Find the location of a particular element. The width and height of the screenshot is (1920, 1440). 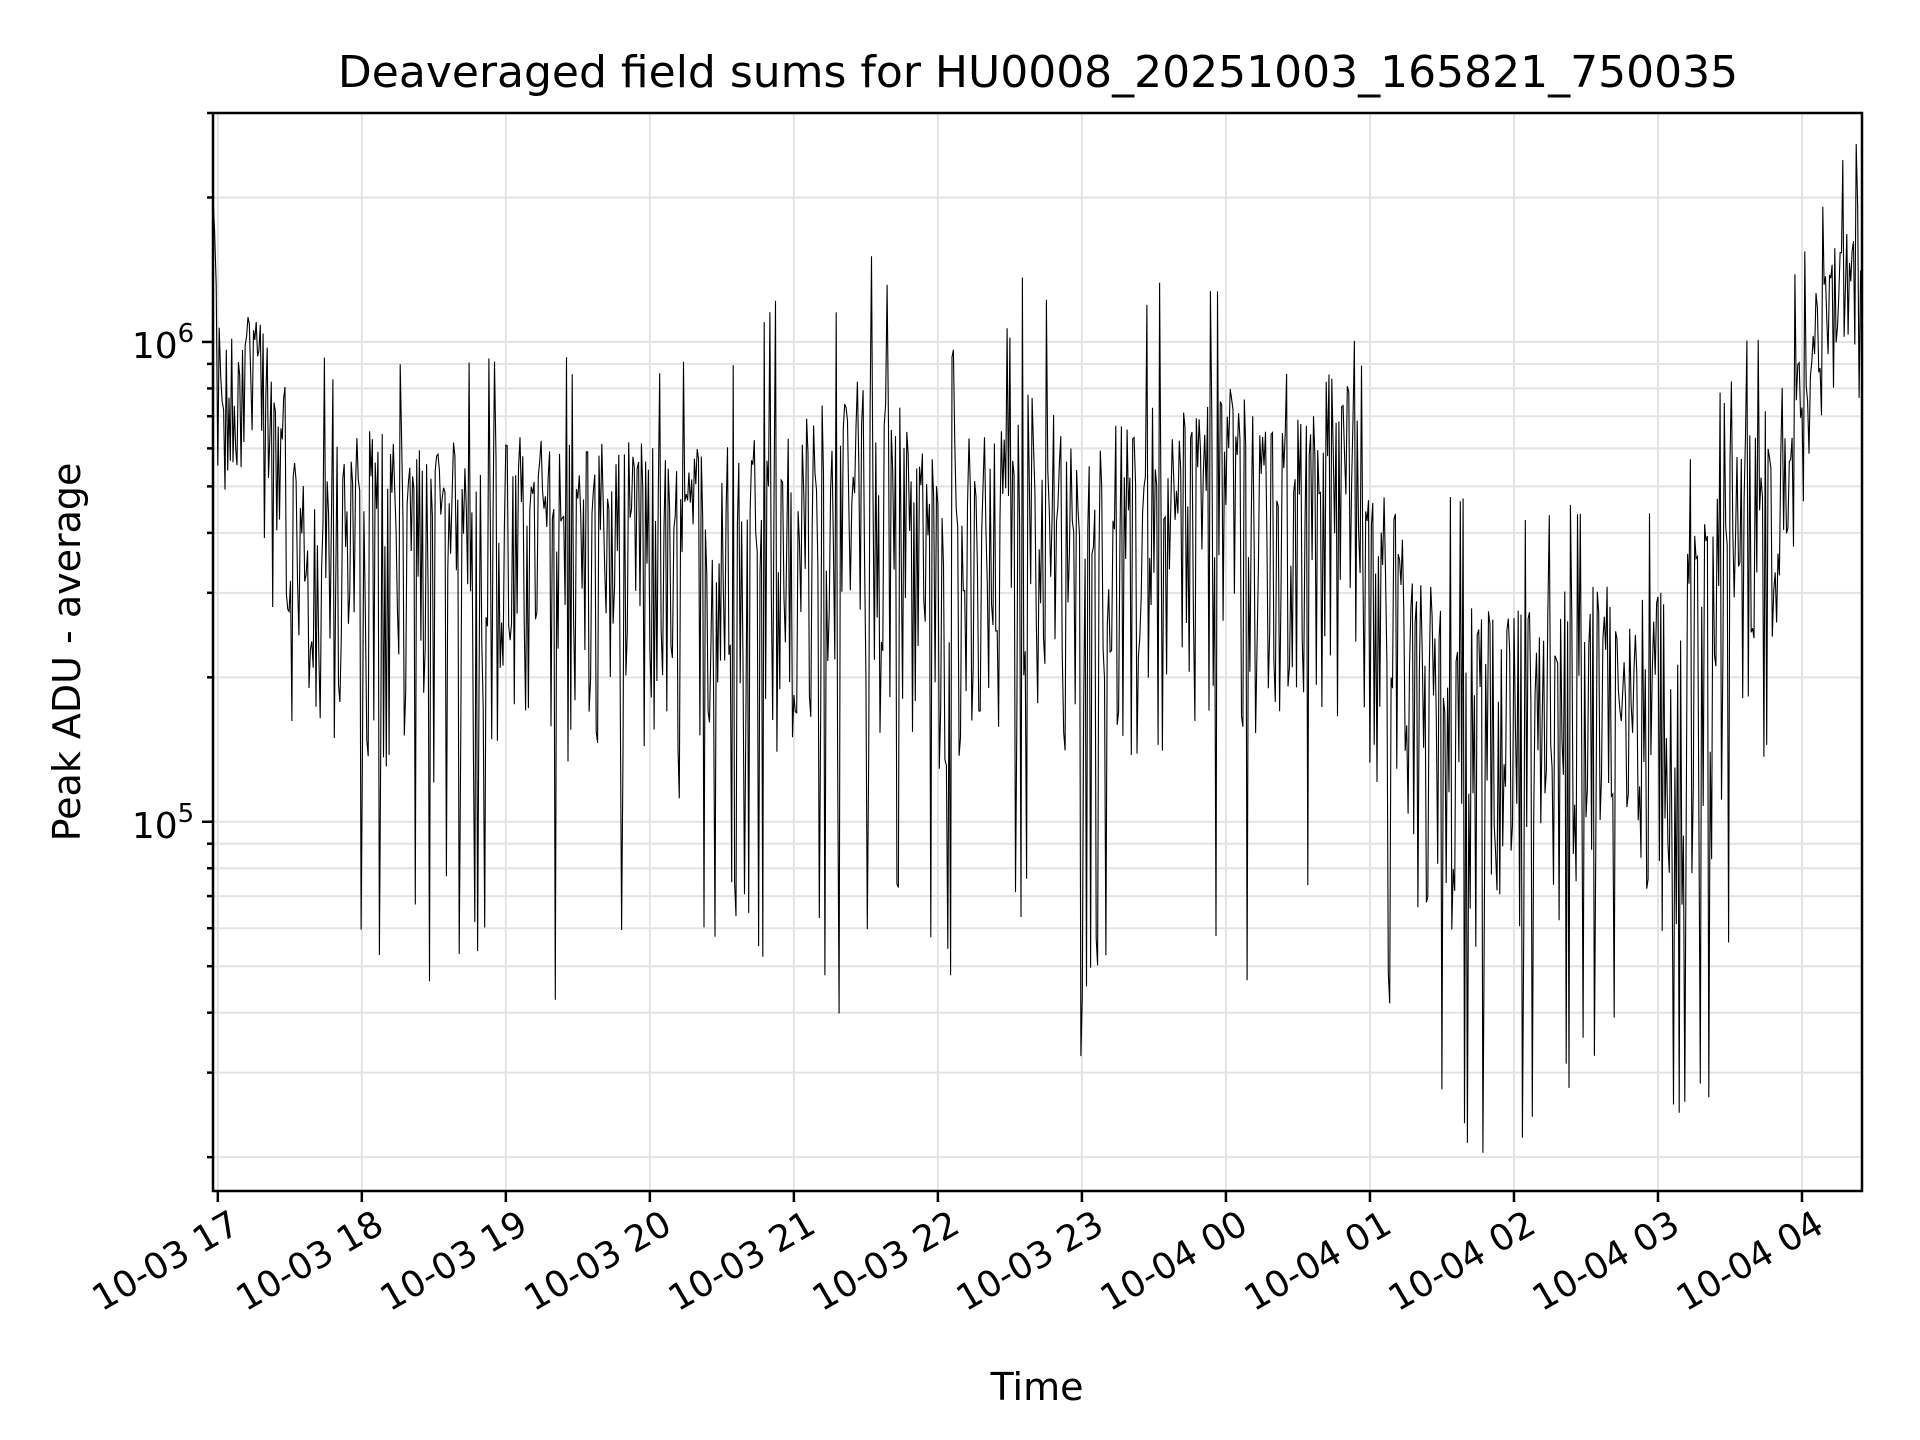

x-tick-label: 10-03 19 is located at coordinates (454, 1261).